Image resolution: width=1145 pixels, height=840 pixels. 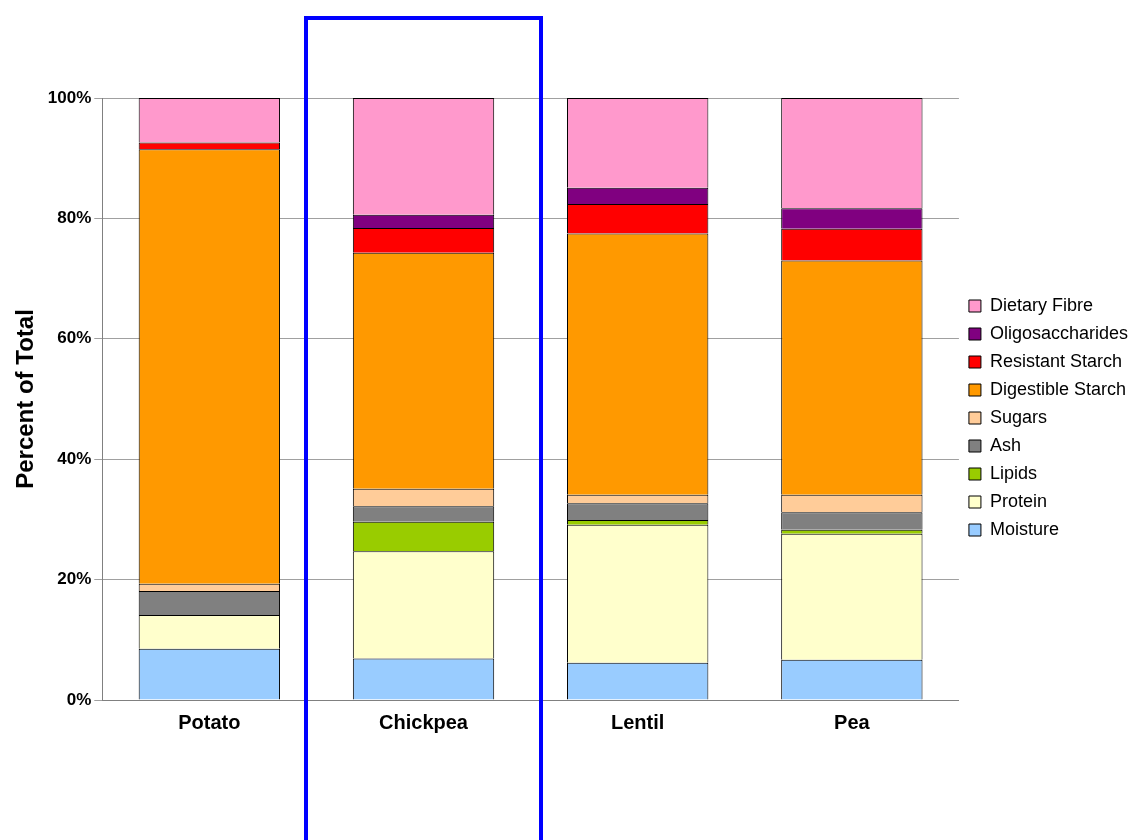 I want to click on y-tick-label: 20%, so click(x=74, y=579).